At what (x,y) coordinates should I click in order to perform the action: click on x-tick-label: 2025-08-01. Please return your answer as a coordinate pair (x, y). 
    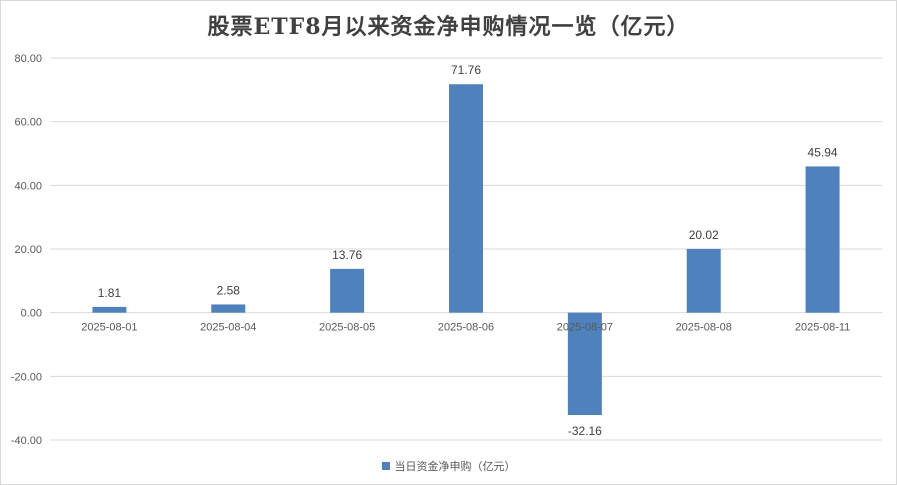
    Looking at the image, I should click on (109, 328).